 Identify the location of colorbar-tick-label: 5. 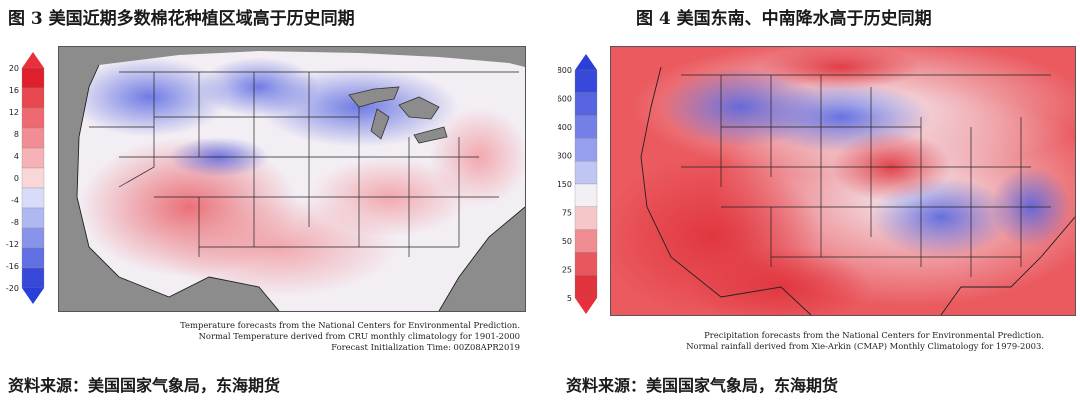
(569, 298).